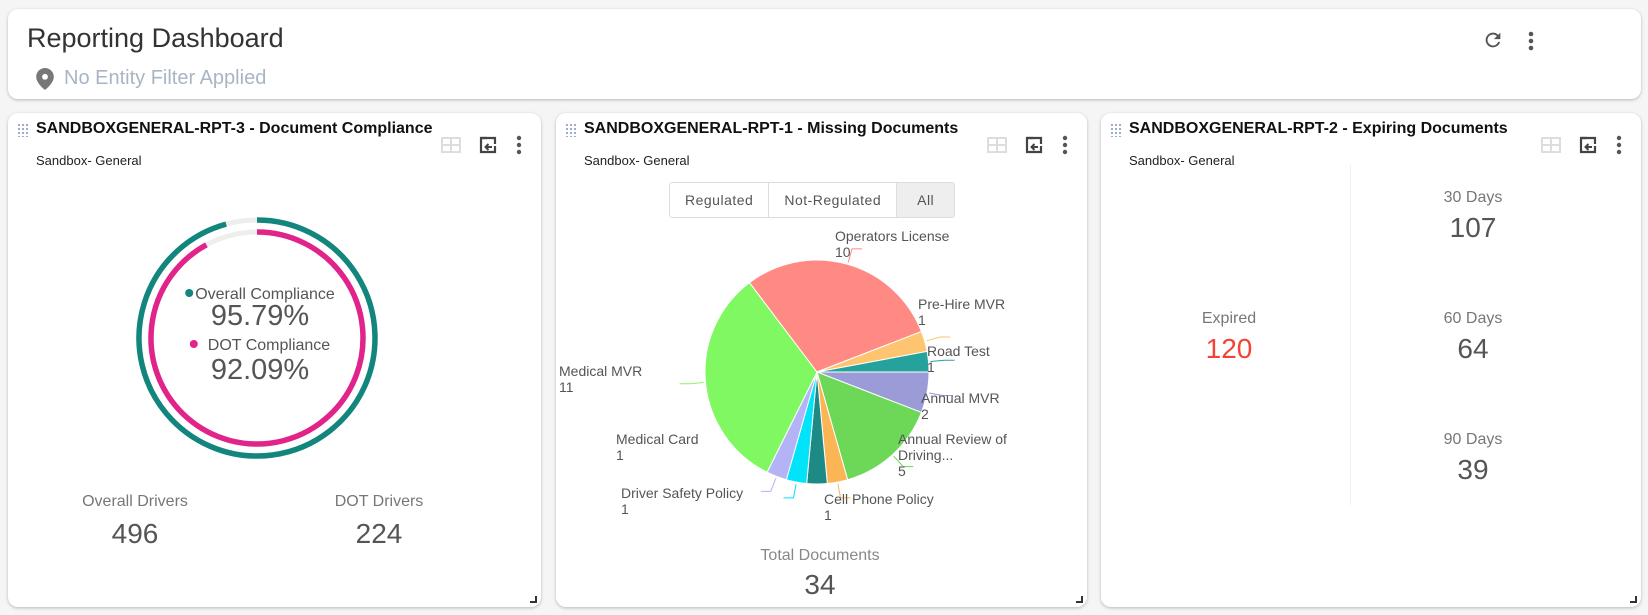 Image resolution: width=1648 pixels, height=615 pixels. I want to click on refresh-icon, so click(1493, 40).